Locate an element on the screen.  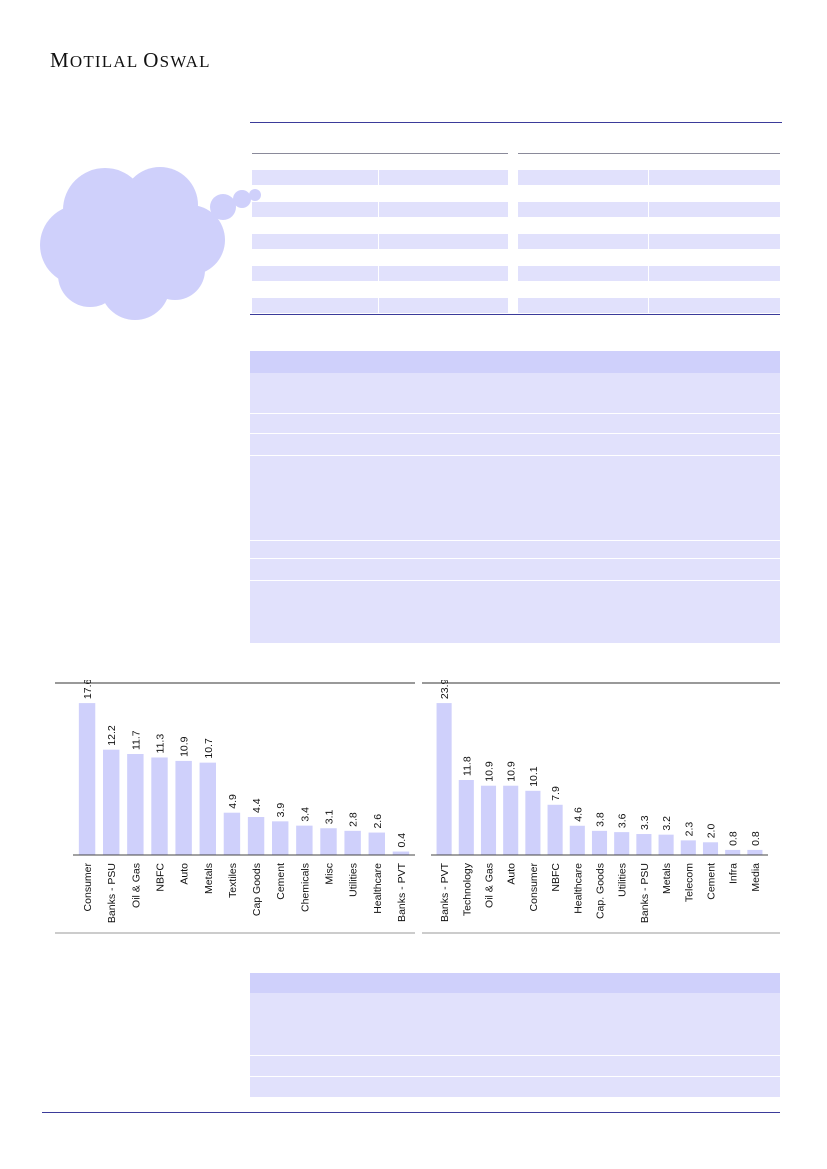
right-category-label-10: Metals is located at coordinates (667, 878).